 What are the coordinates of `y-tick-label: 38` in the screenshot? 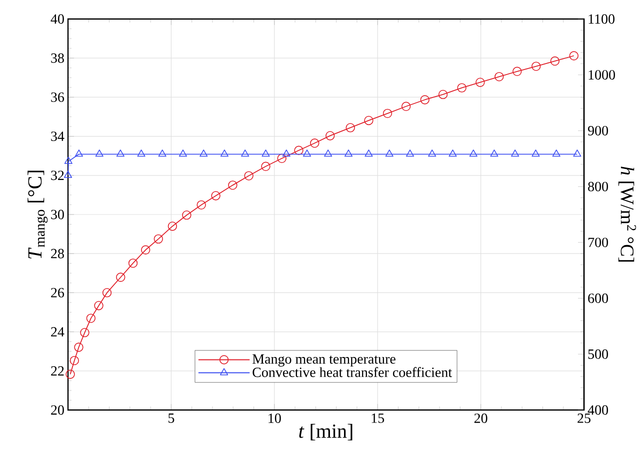 It's located at (57, 58).